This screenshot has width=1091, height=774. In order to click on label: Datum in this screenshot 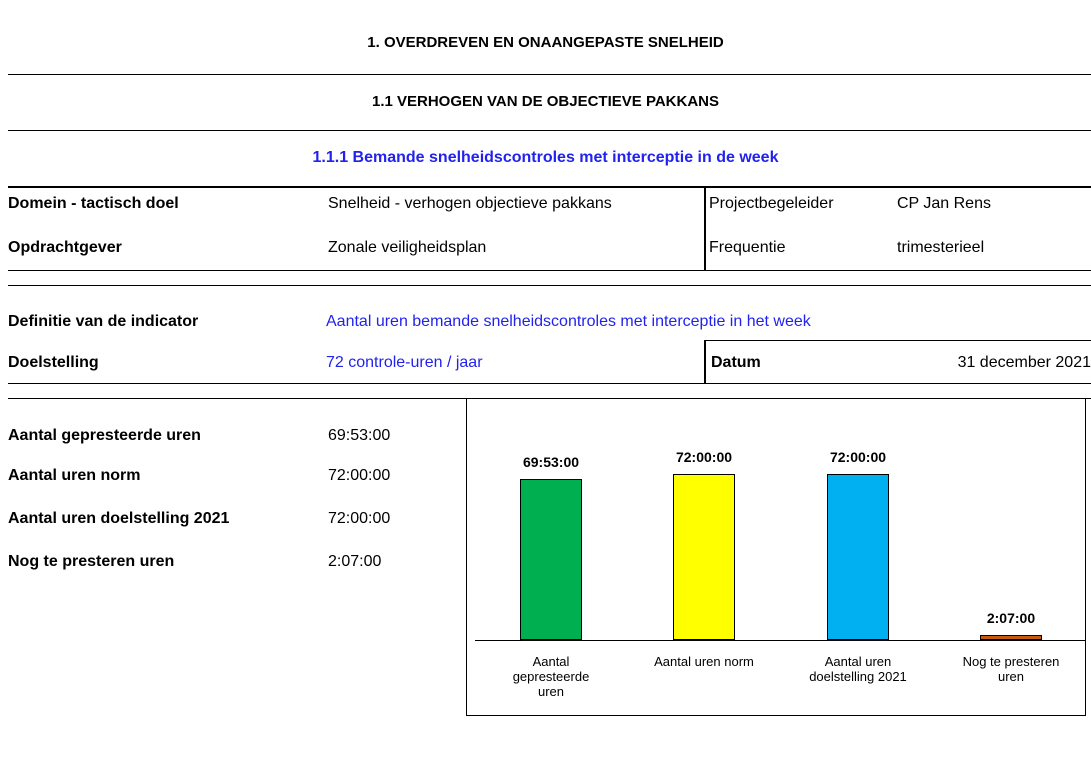, I will do `click(736, 362)`.